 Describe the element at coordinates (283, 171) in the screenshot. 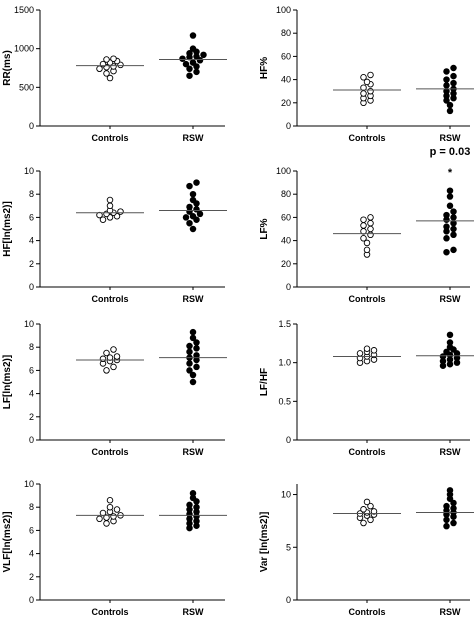

I see `y-tick-label: 100` at that location.